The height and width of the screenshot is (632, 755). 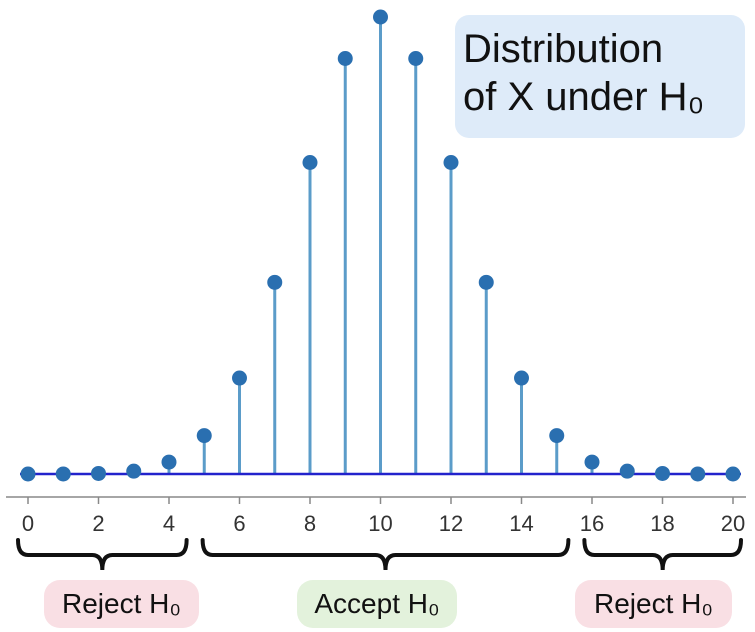 I want to click on x-tick-label: 6, so click(x=239, y=523).